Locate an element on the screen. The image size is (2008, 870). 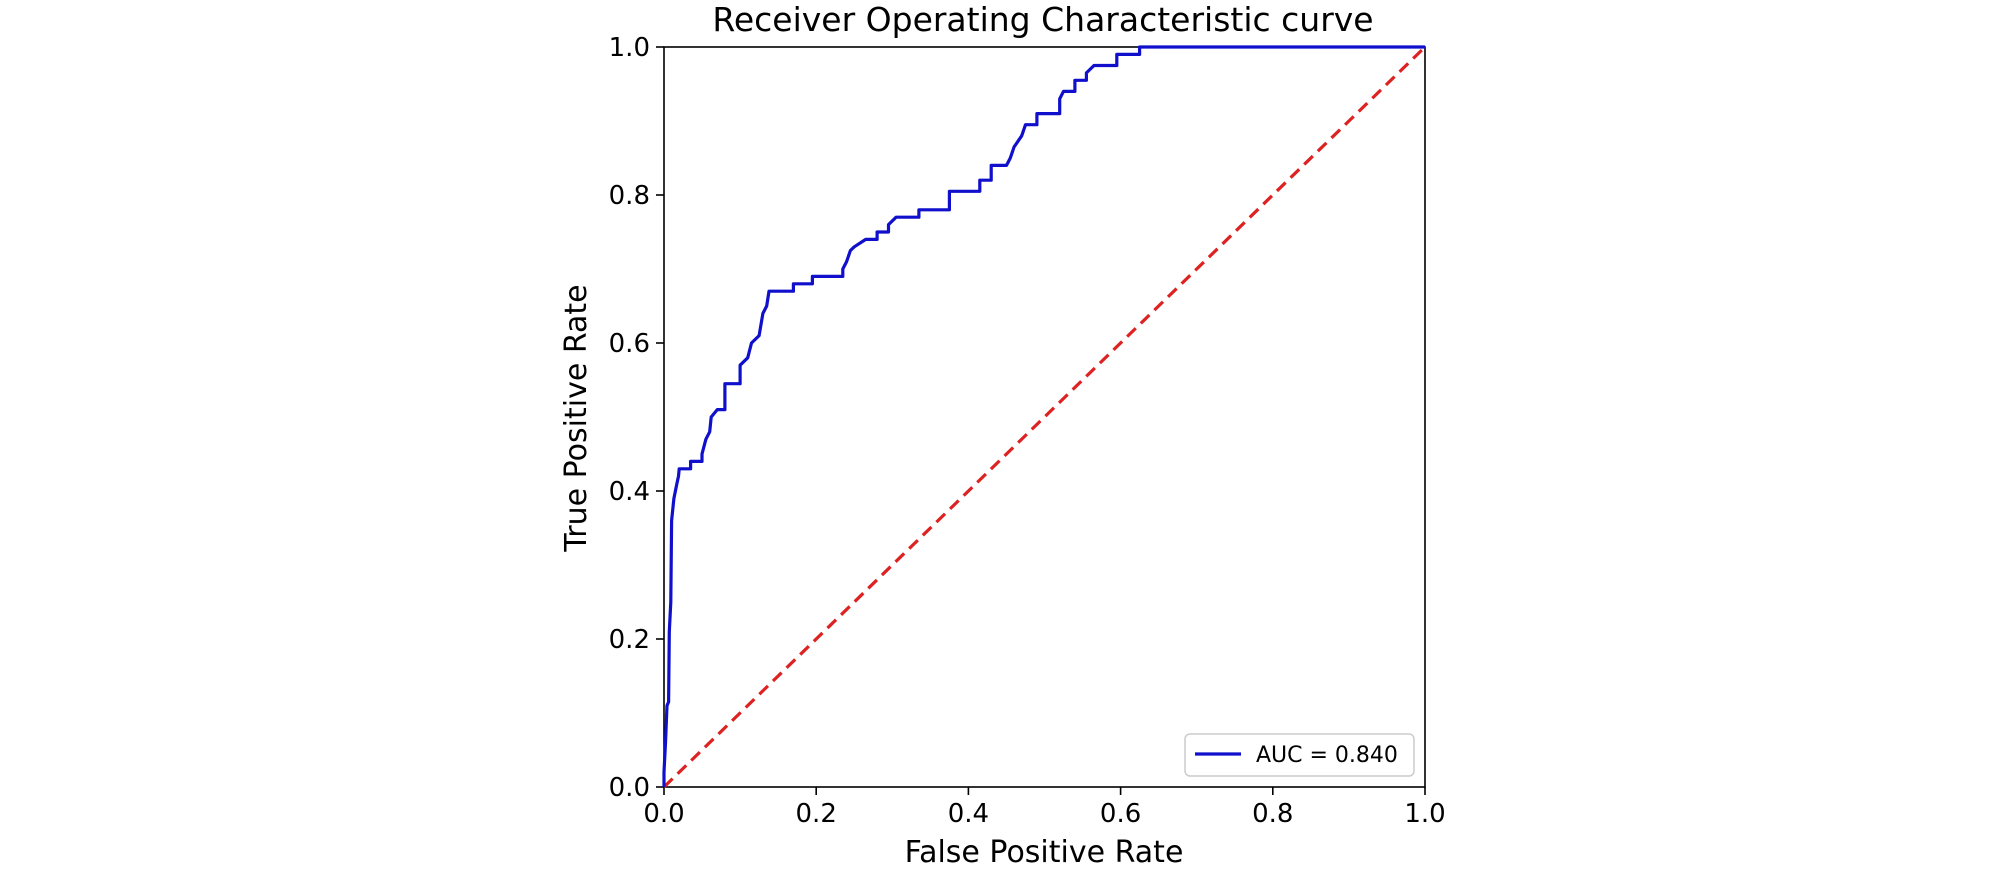
legend: AUC = 0.840 is located at coordinates (1299, 755).